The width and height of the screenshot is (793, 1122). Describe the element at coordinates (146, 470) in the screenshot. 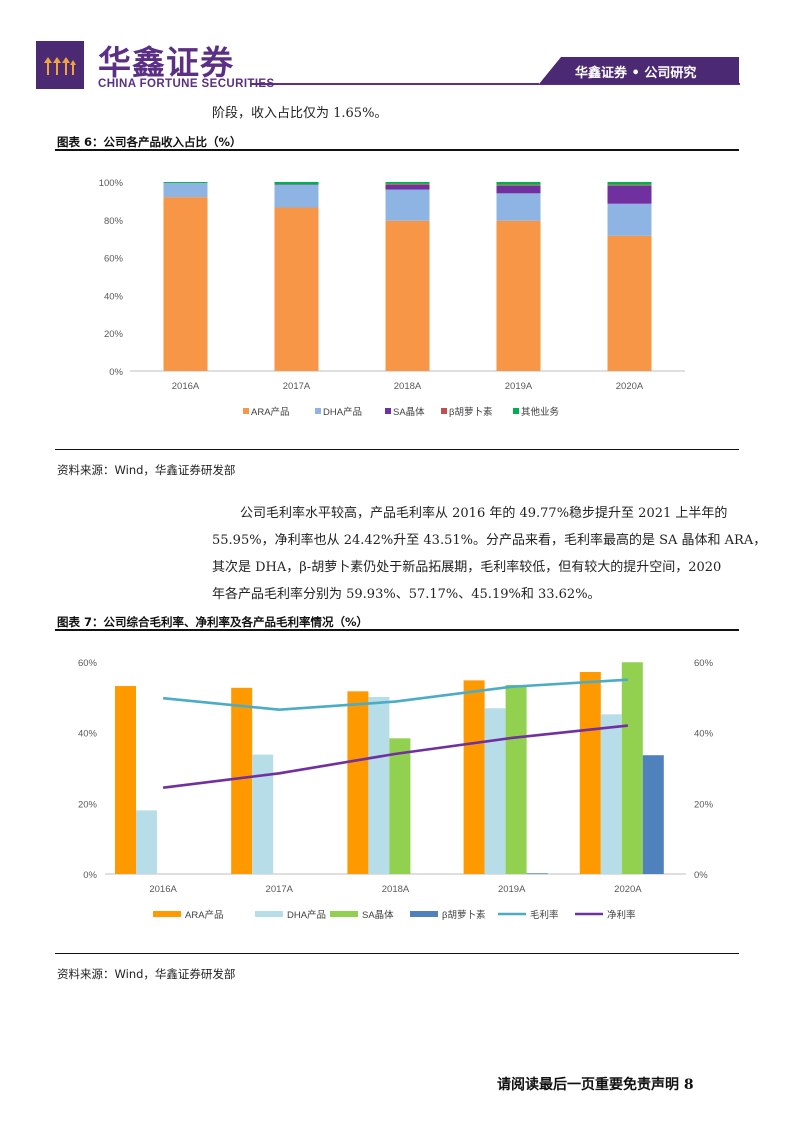

I see `figure6-source: 资料来源：Wind，华鑫证券研发部` at that location.